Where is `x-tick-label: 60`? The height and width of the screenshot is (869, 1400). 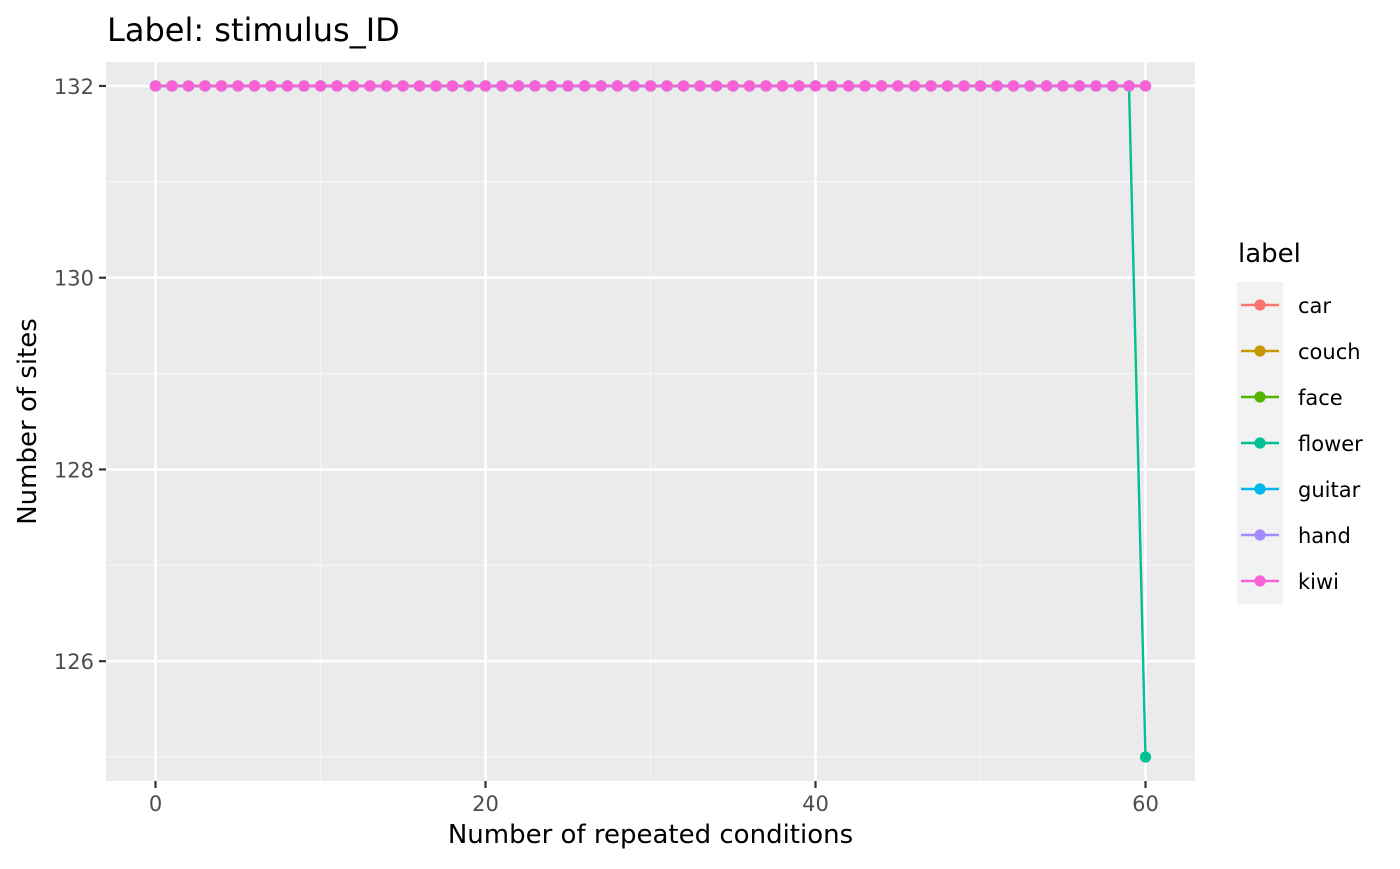 x-tick-label: 60 is located at coordinates (1145, 804).